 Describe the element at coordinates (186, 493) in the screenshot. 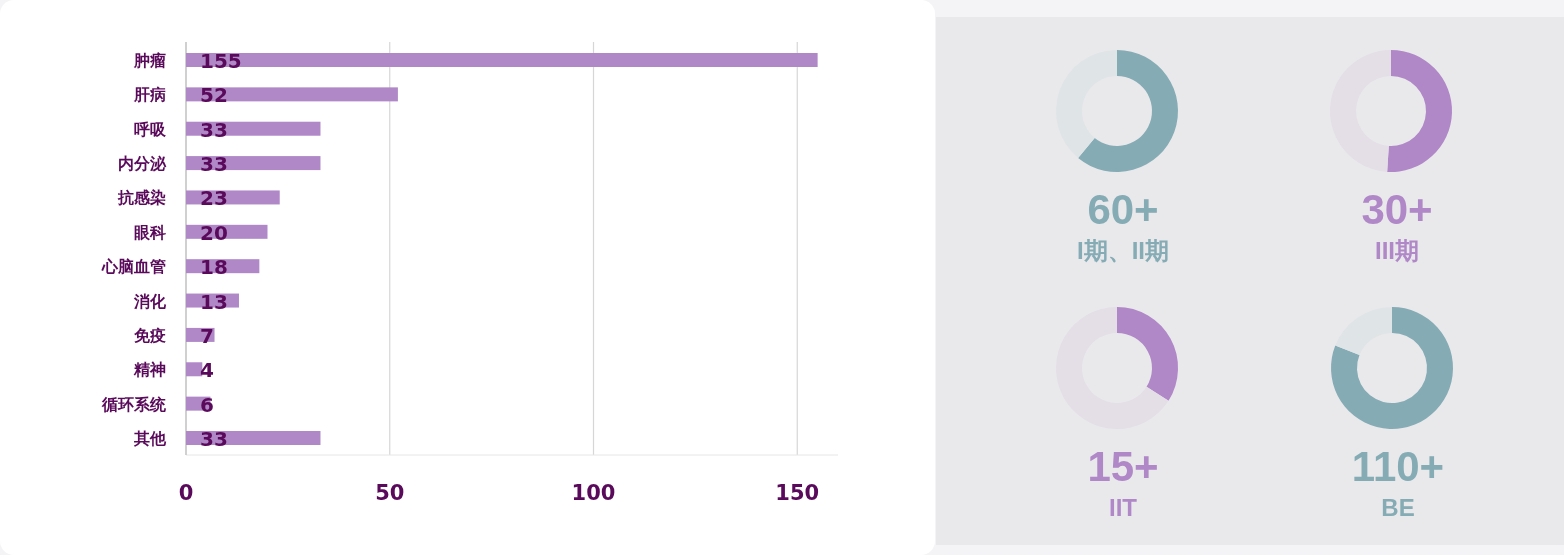

I see `x-tick-label: 0` at that location.